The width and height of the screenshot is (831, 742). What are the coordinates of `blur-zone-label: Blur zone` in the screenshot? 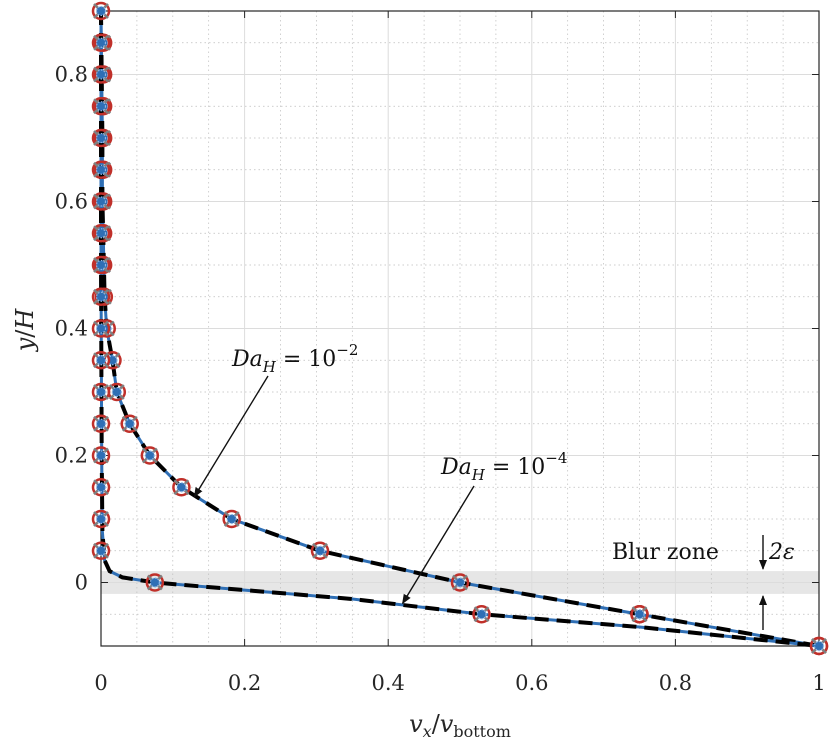 It's located at (665, 552).